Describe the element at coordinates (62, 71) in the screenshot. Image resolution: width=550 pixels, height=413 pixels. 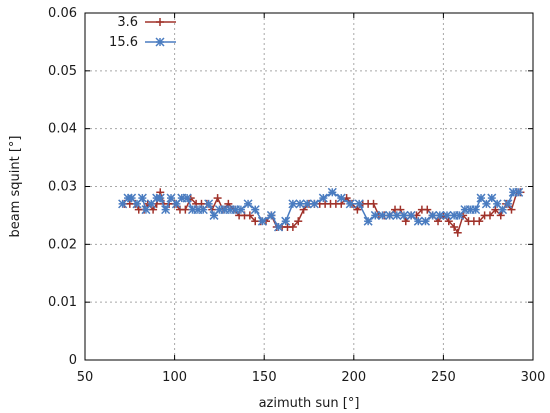
I see `y-tick-label: 0.05` at that location.